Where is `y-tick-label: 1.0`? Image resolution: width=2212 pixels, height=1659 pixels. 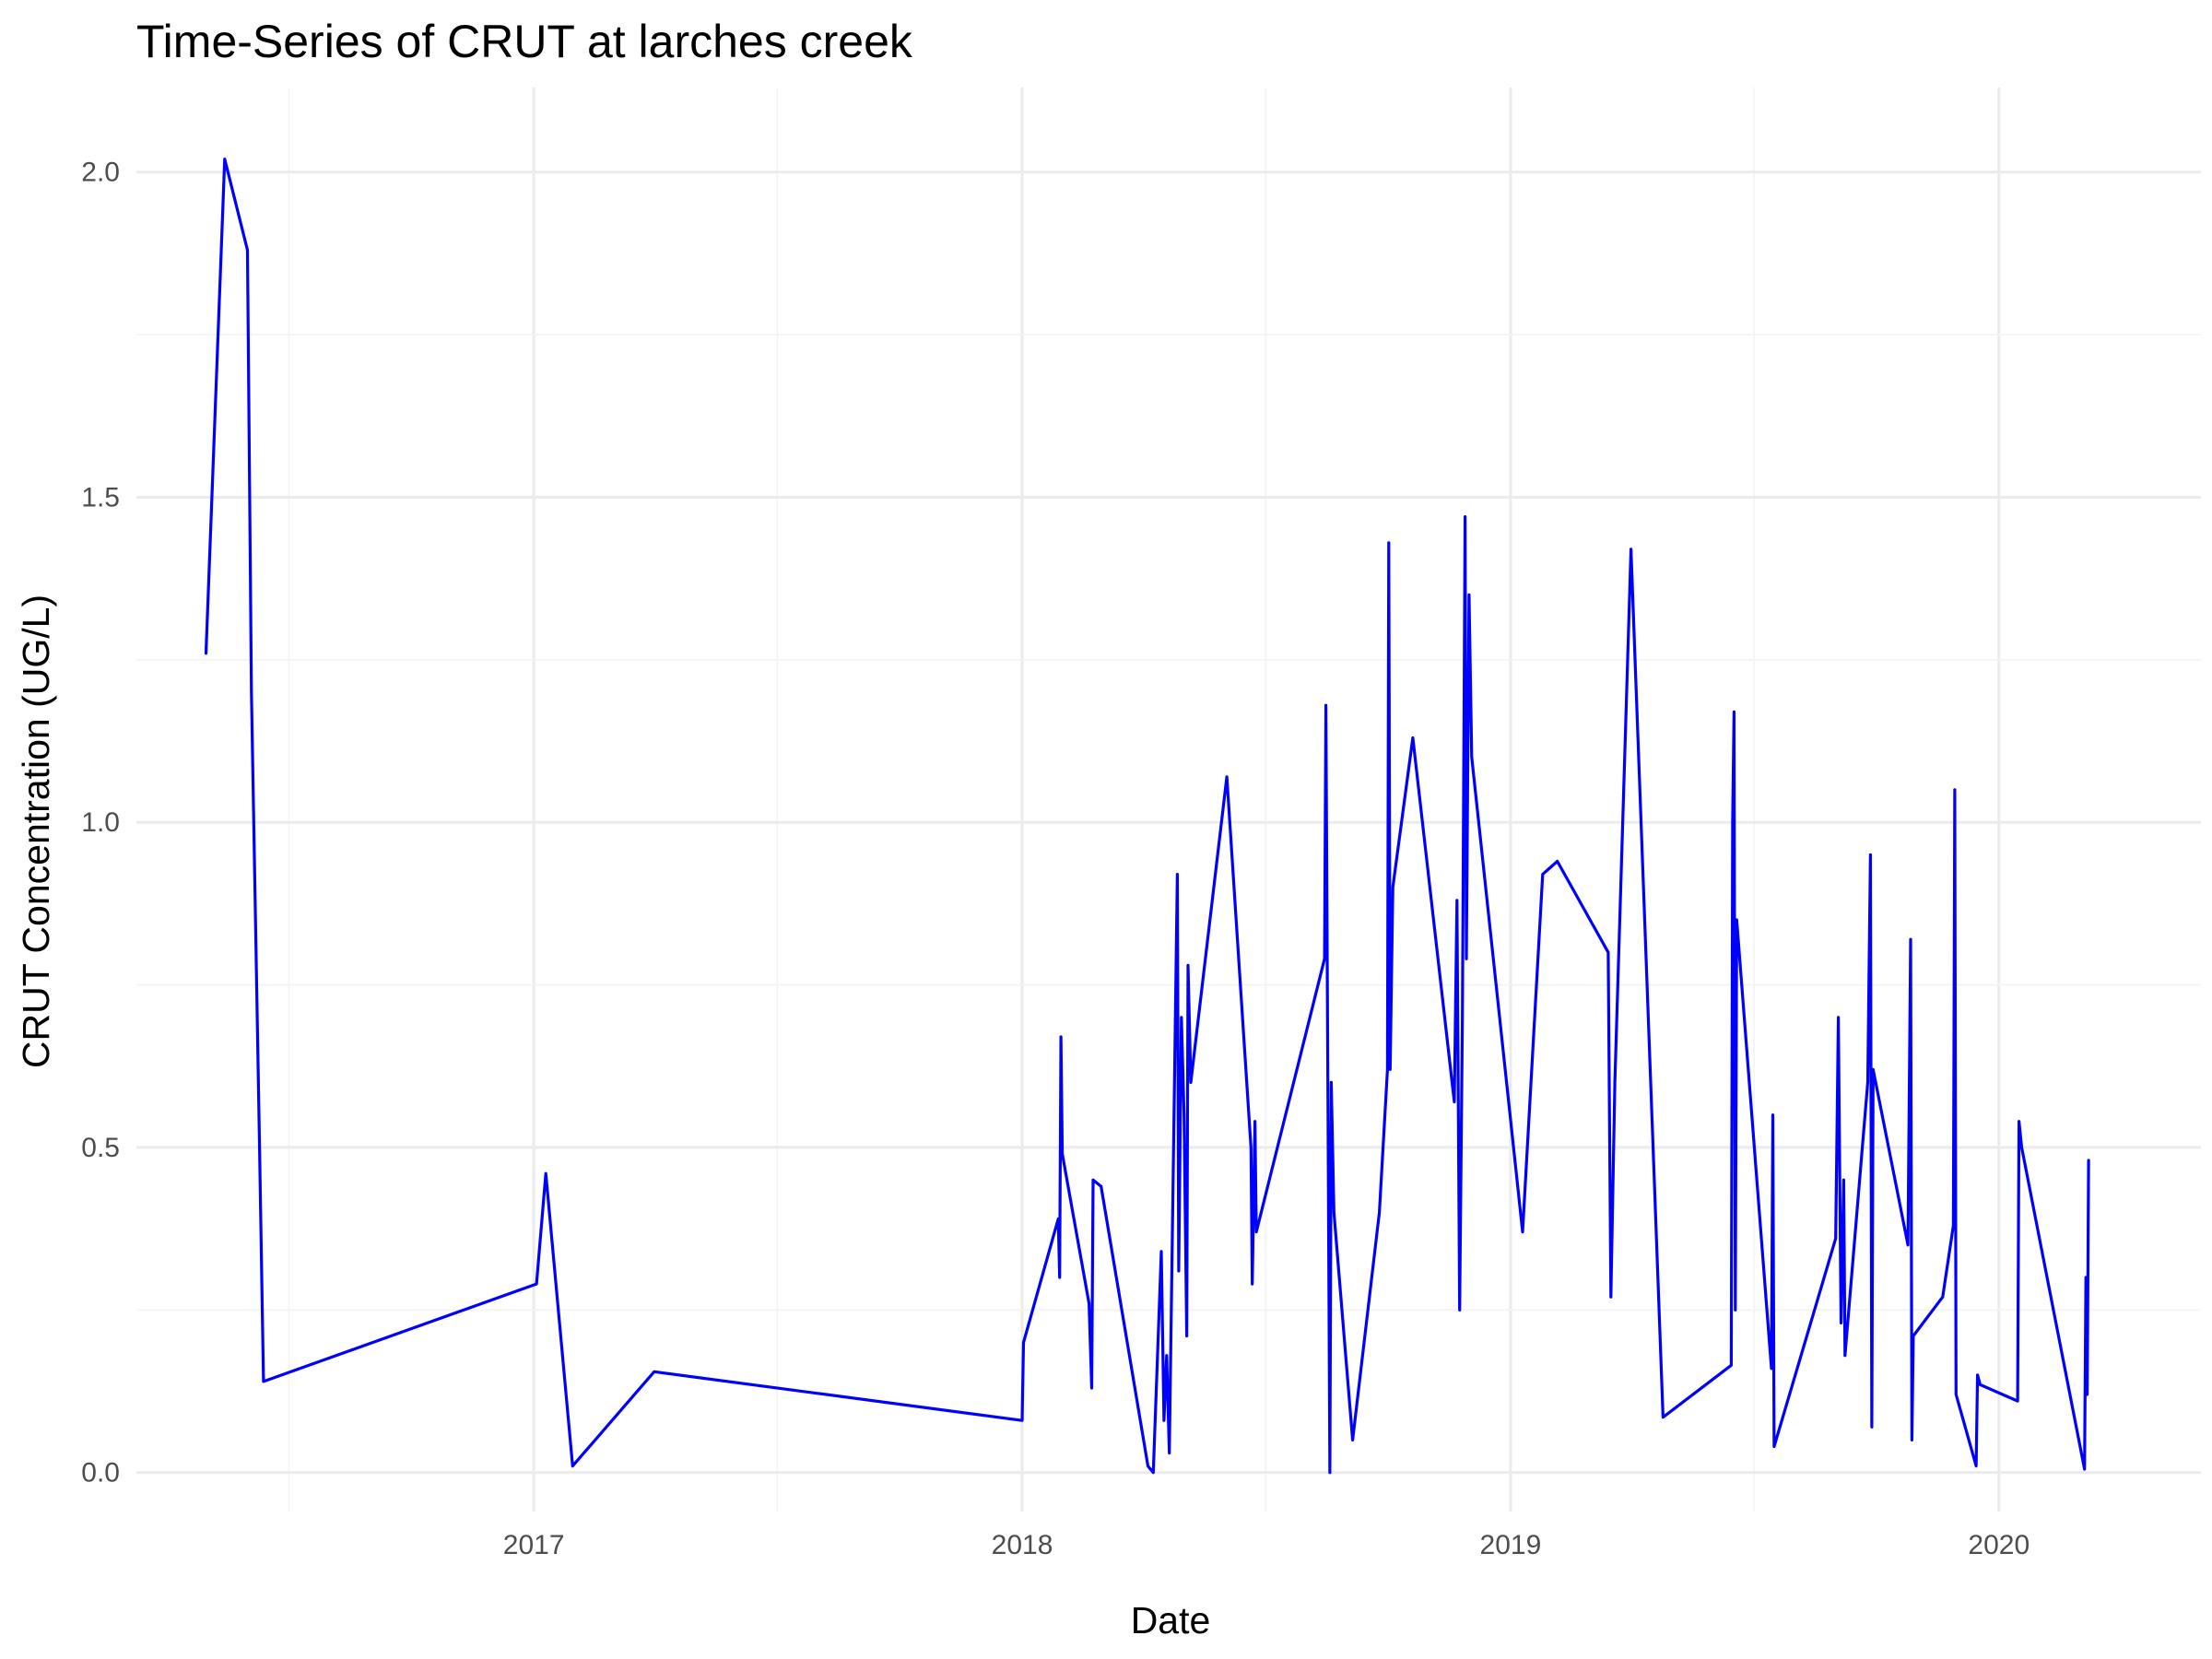
y-tick-label: 1.0 is located at coordinates (100, 822).